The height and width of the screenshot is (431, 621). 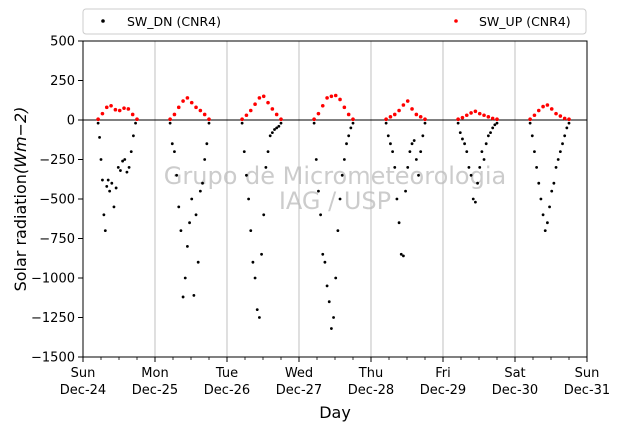 What do you see at coordinates (57, 239) in the screenshot?
I see `y-tick-label: −750` at bounding box center [57, 239].